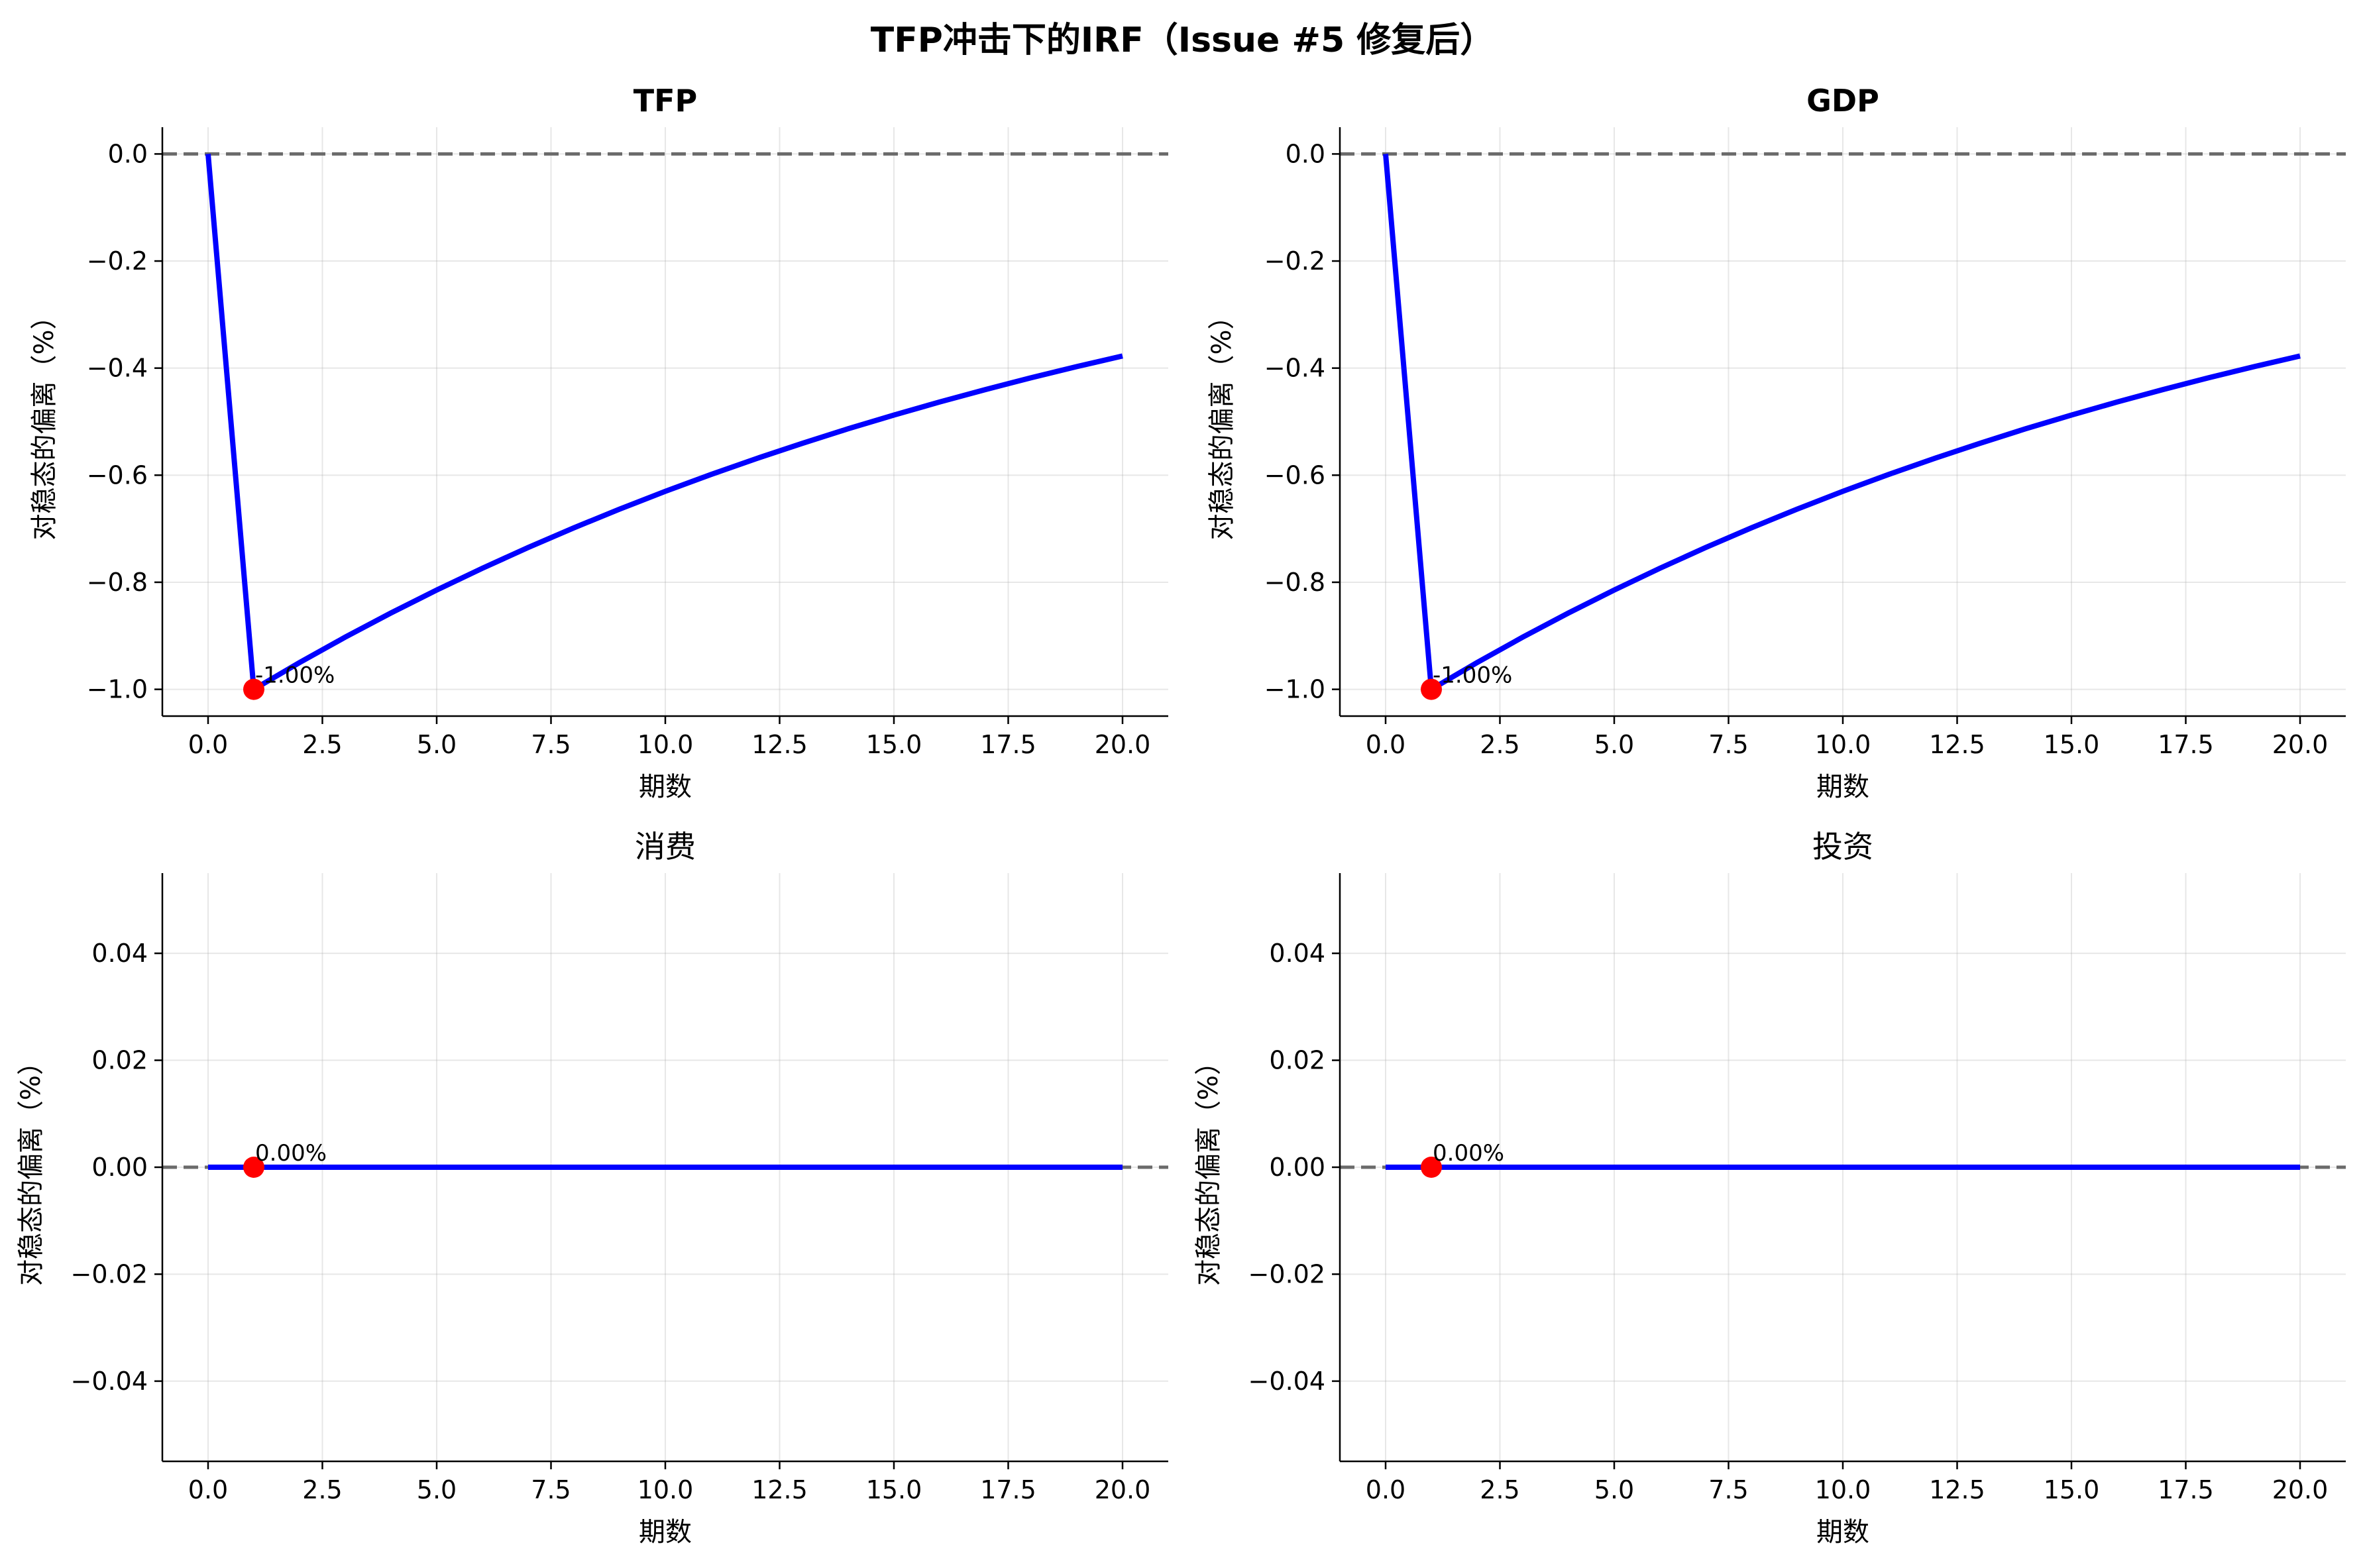 This screenshot has width=2365, height=1568. What do you see at coordinates (779, 745) in the screenshot?
I see `x-tick-label: 12.5` at bounding box center [779, 745].